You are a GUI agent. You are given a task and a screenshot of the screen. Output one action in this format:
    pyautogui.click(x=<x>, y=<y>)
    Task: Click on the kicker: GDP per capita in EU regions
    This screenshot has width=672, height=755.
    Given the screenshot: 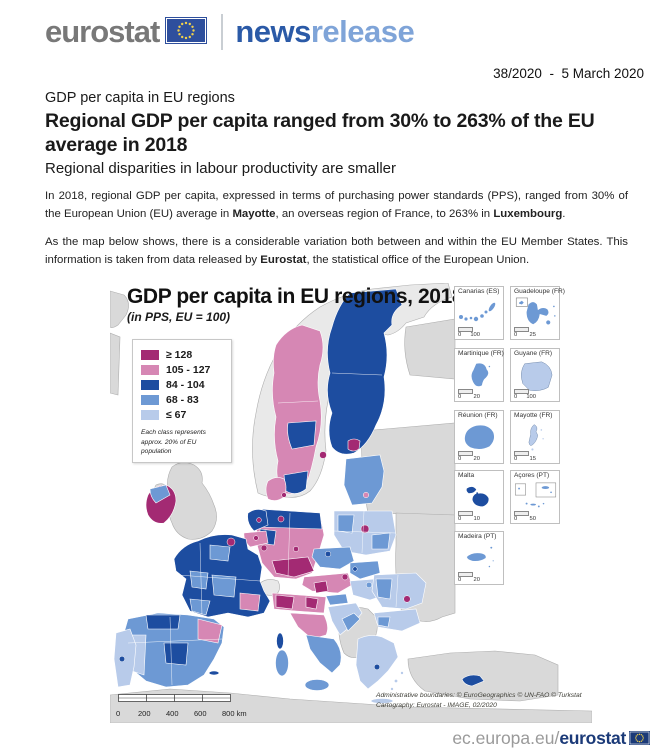 What is the action you would take?
    pyautogui.click(x=140, y=98)
    